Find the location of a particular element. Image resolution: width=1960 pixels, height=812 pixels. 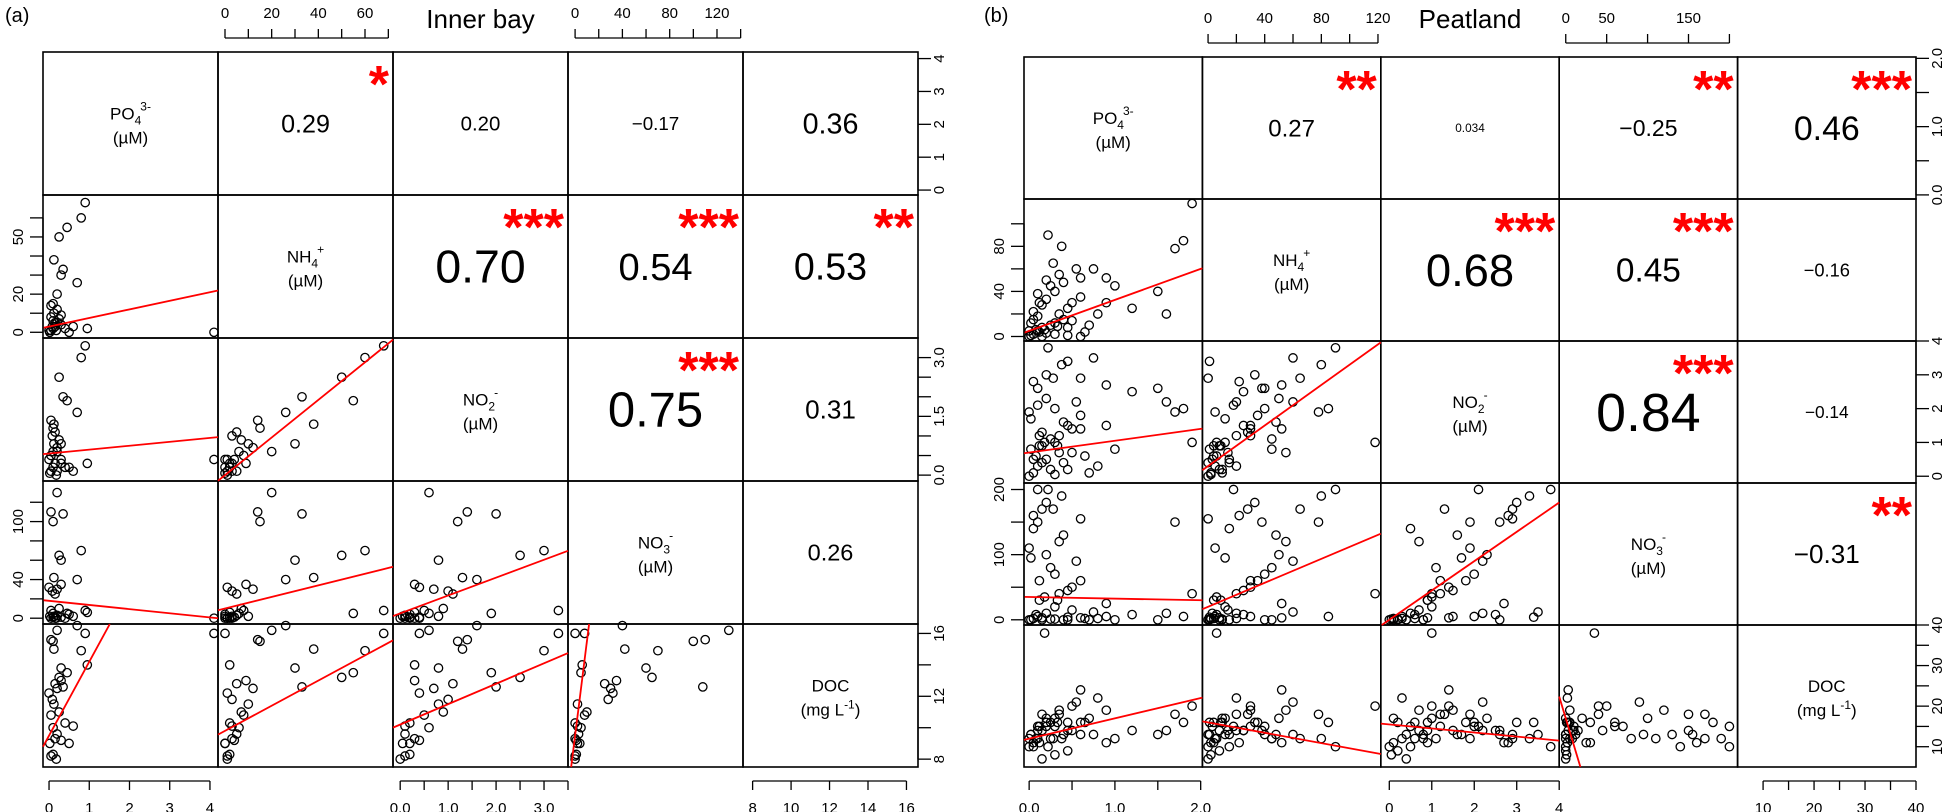

axis-tick-label: 50 is located at coordinates (1606, 18).